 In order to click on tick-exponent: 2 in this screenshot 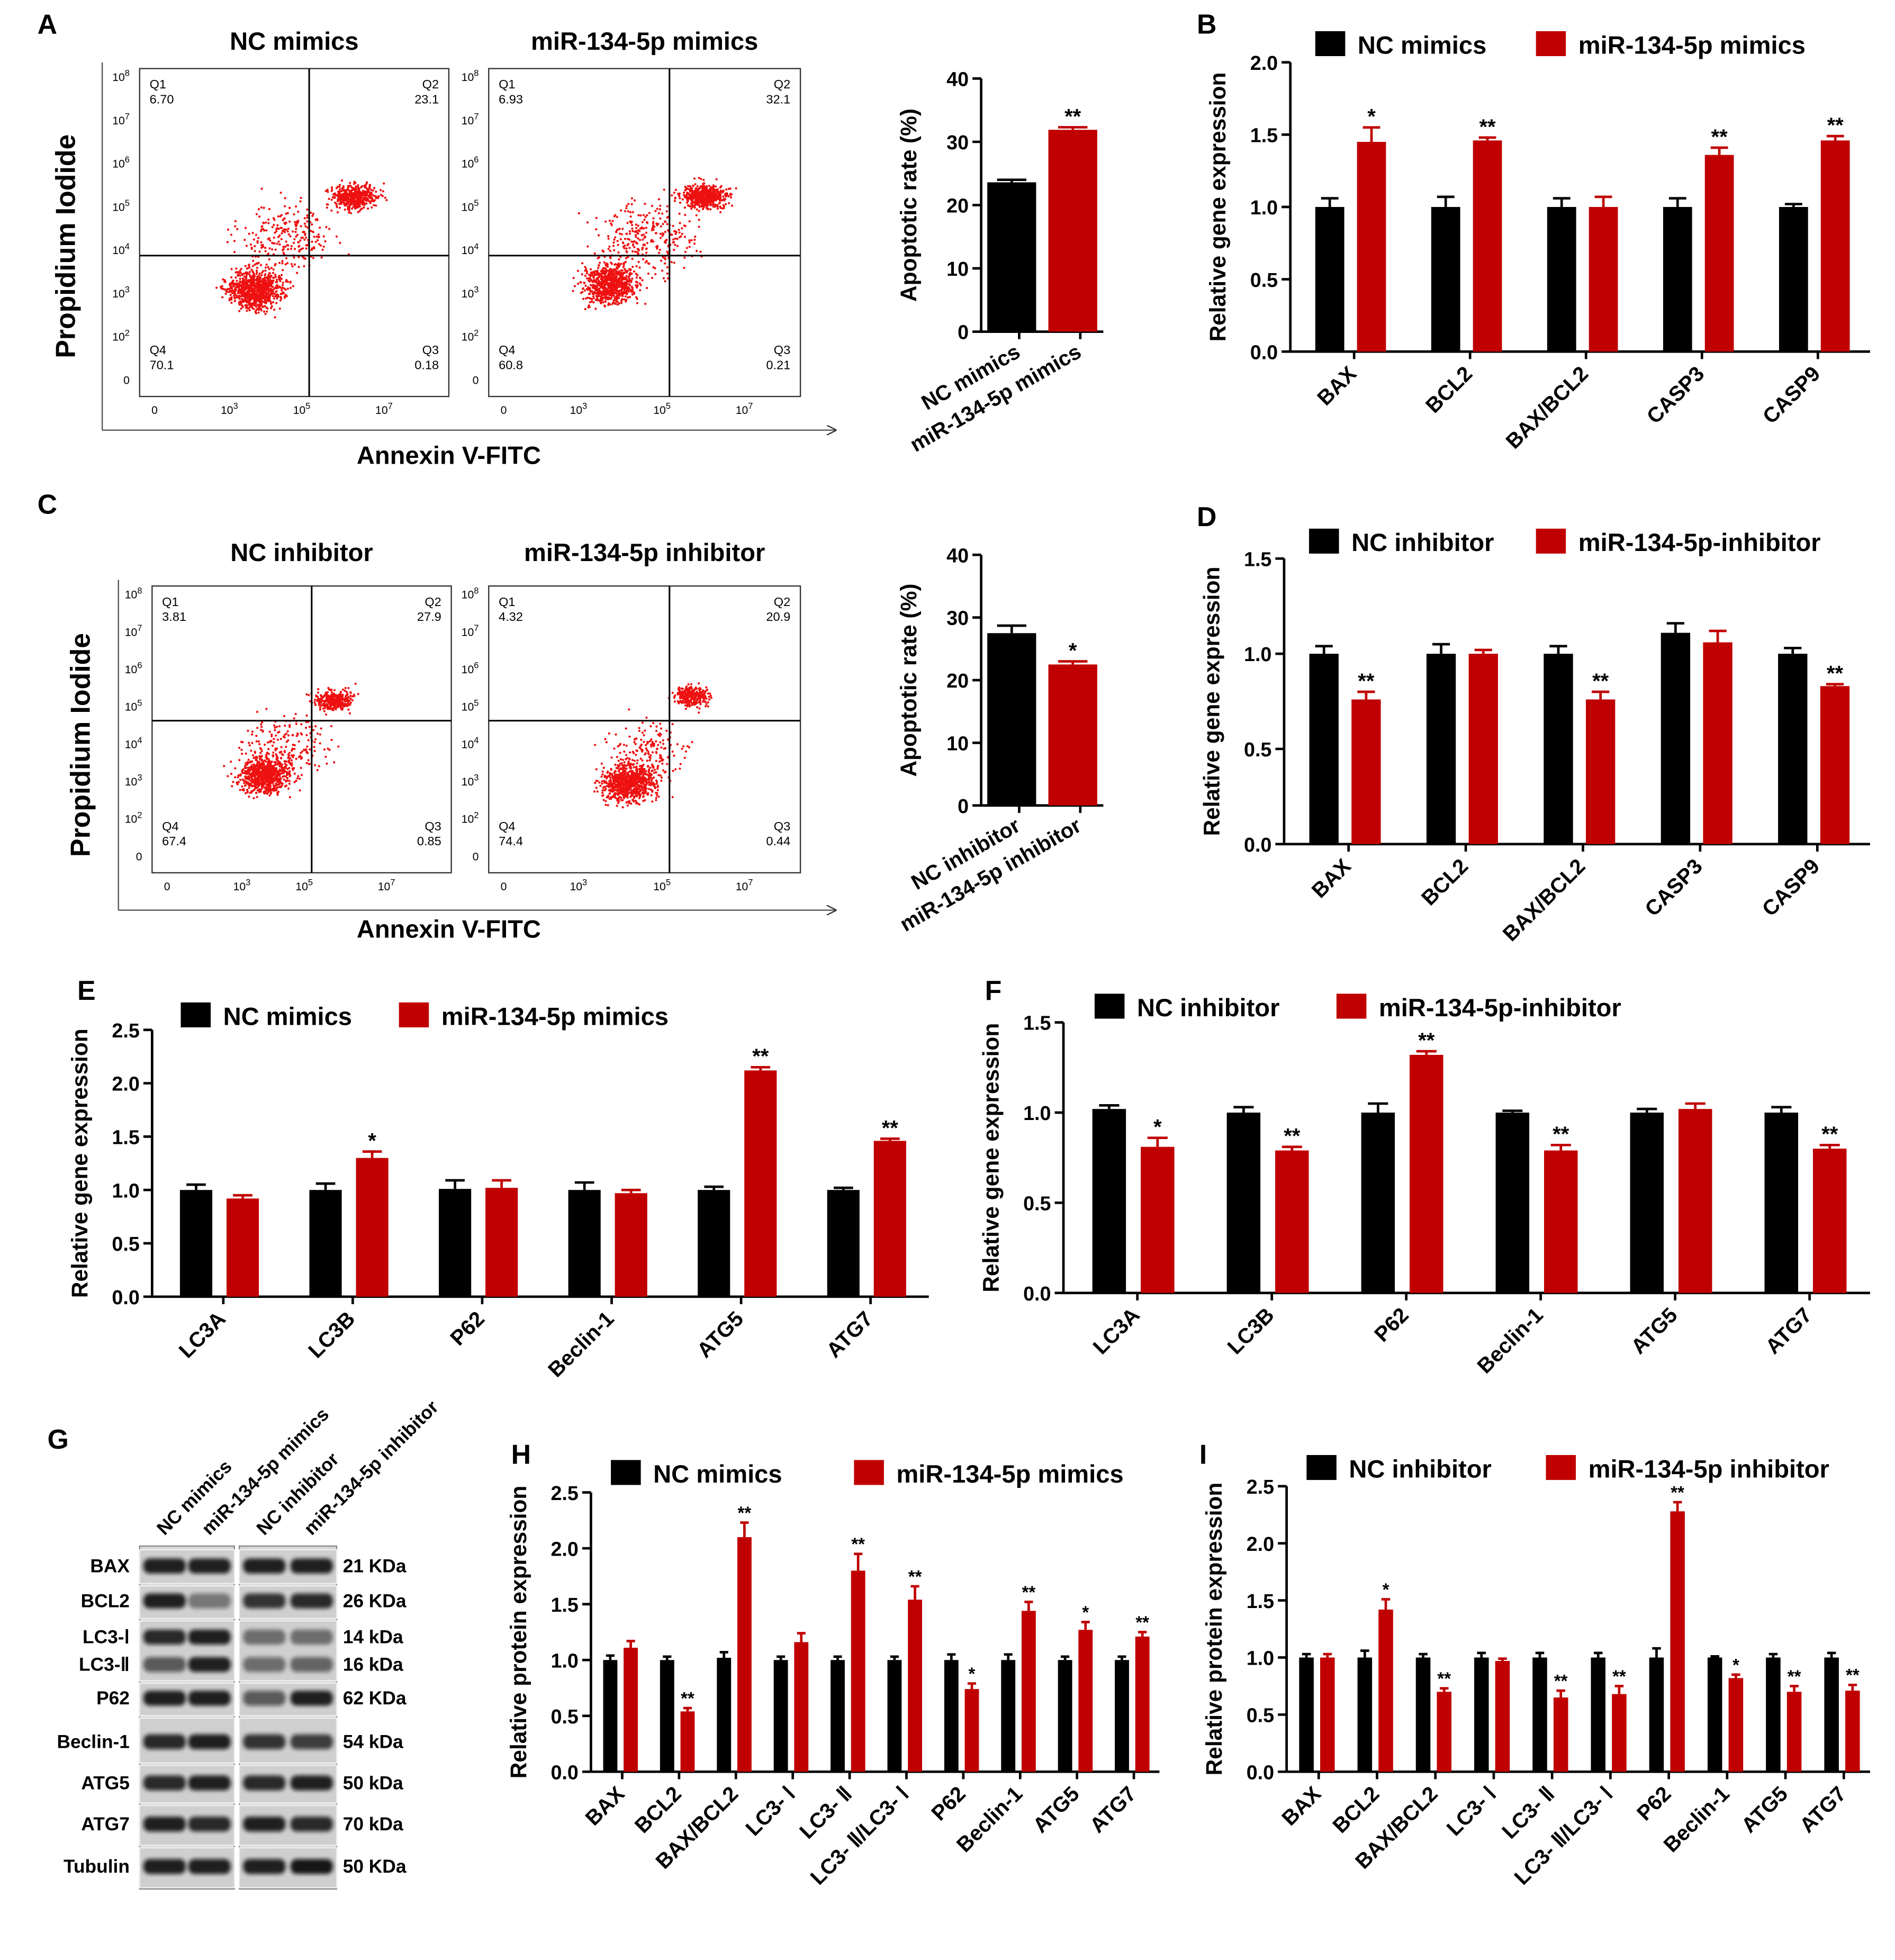, I will do `click(139, 815)`.